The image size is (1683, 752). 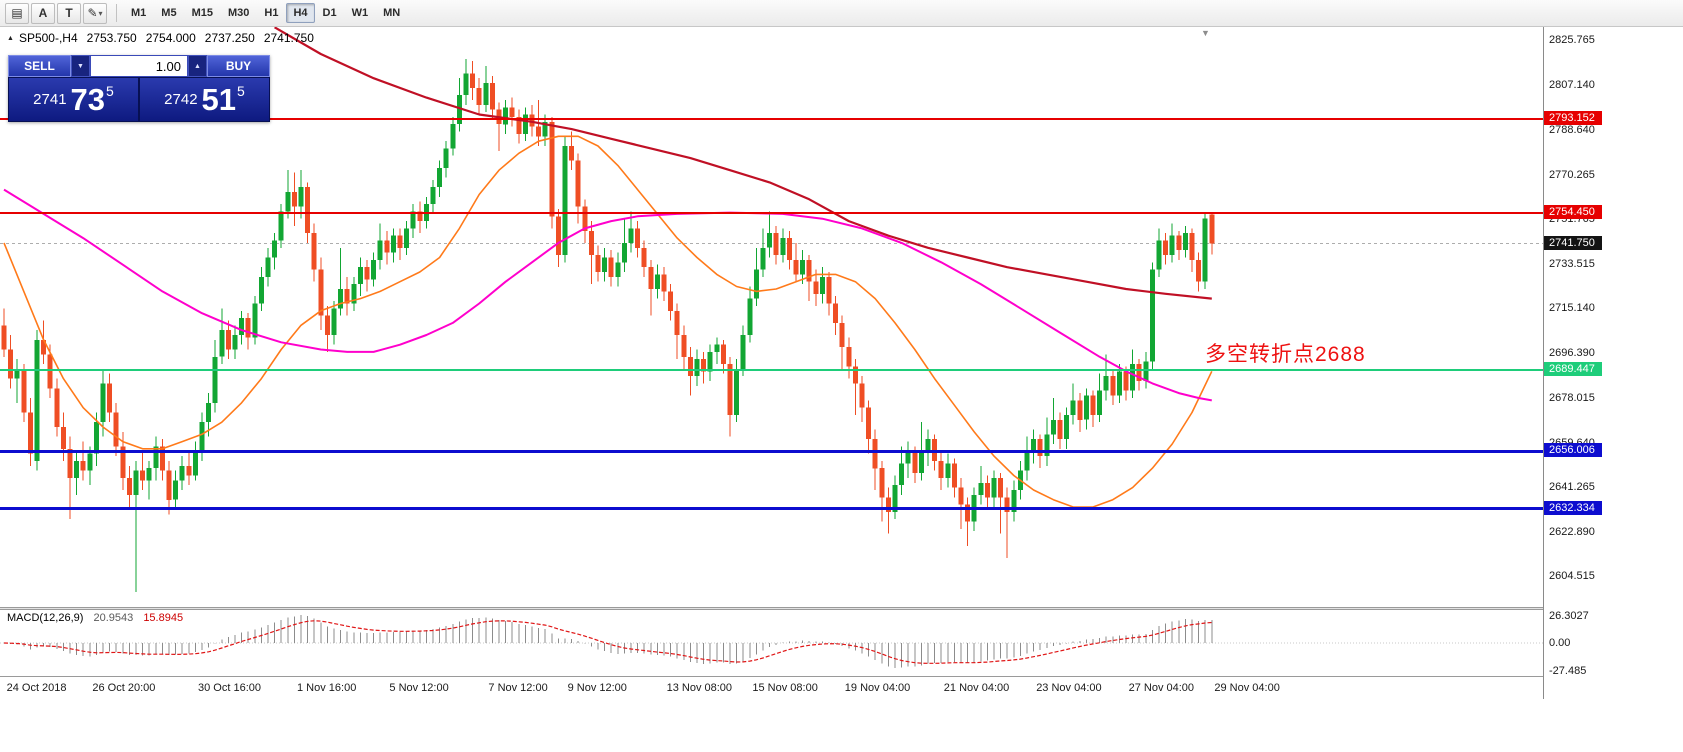 I want to click on volume-decrease-button: ▼, so click(x=80, y=66).